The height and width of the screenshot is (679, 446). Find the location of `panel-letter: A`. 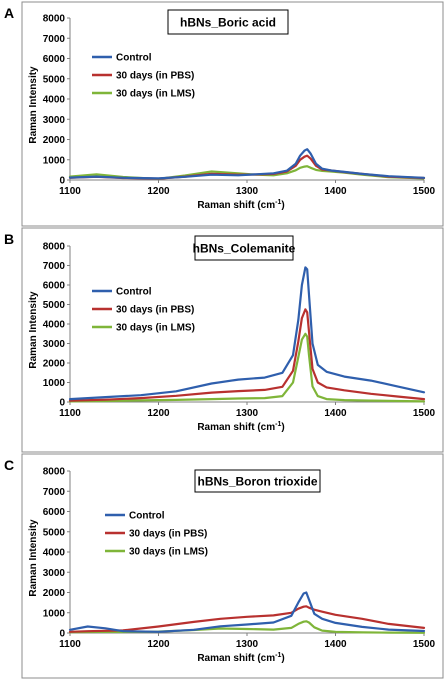

panel-letter: A is located at coordinates (9, 13).